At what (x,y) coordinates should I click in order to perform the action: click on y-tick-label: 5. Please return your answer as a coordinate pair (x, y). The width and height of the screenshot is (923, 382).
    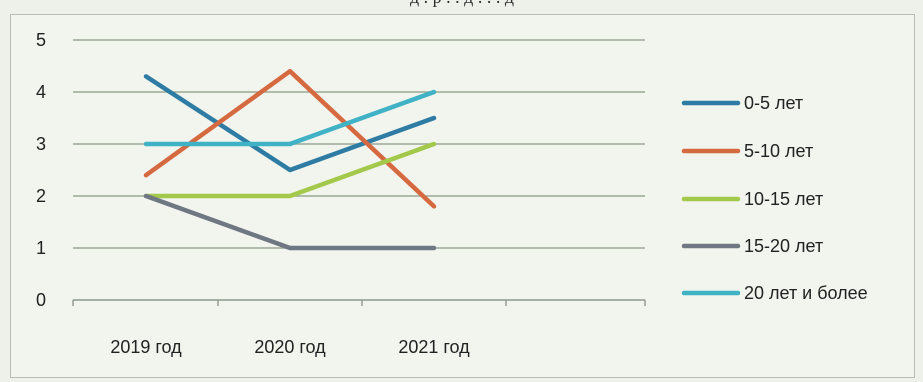
    Looking at the image, I should click on (41, 40).